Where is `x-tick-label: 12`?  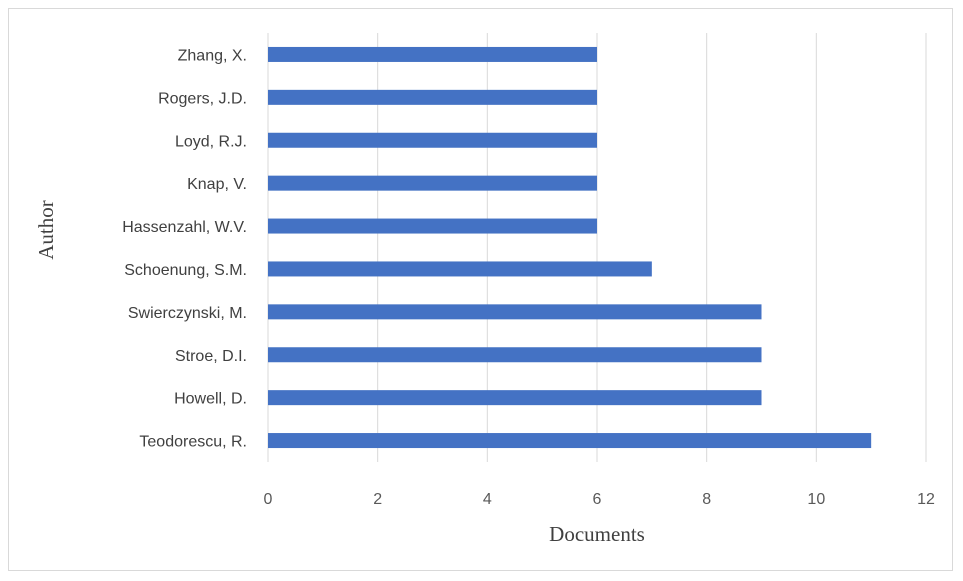 x-tick-label: 12 is located at coordinates (926, 499).